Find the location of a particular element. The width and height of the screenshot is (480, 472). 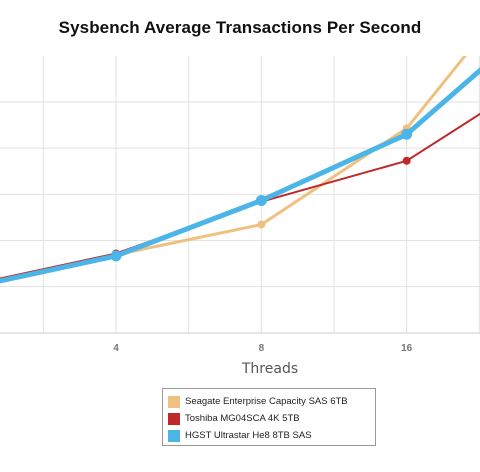

x-tick-label: 16 is located at coordinates (407, 348).